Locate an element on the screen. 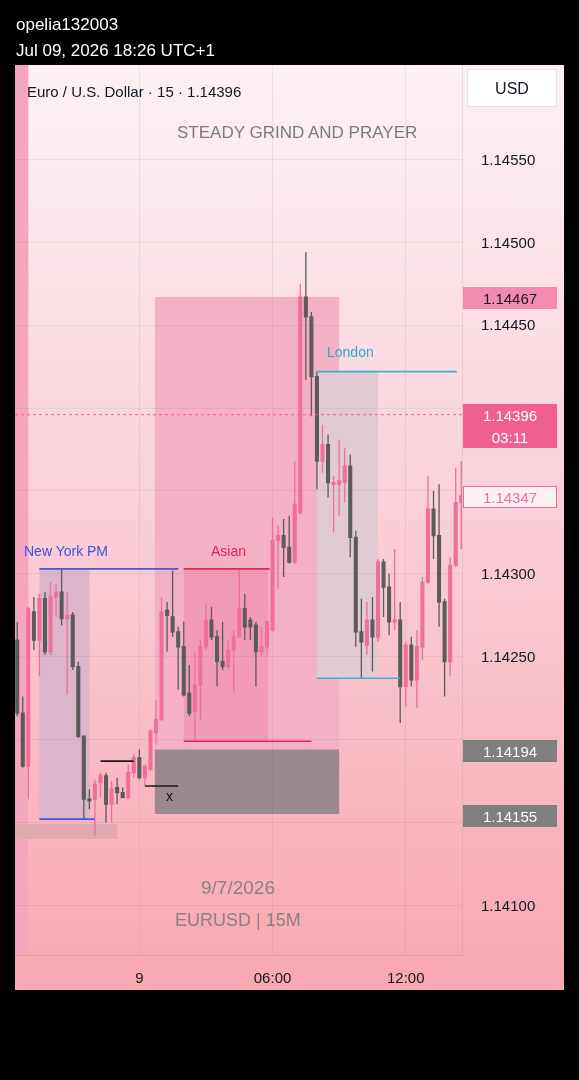  y-tick-label: 1.14550 is located at coordinates (508, 159).